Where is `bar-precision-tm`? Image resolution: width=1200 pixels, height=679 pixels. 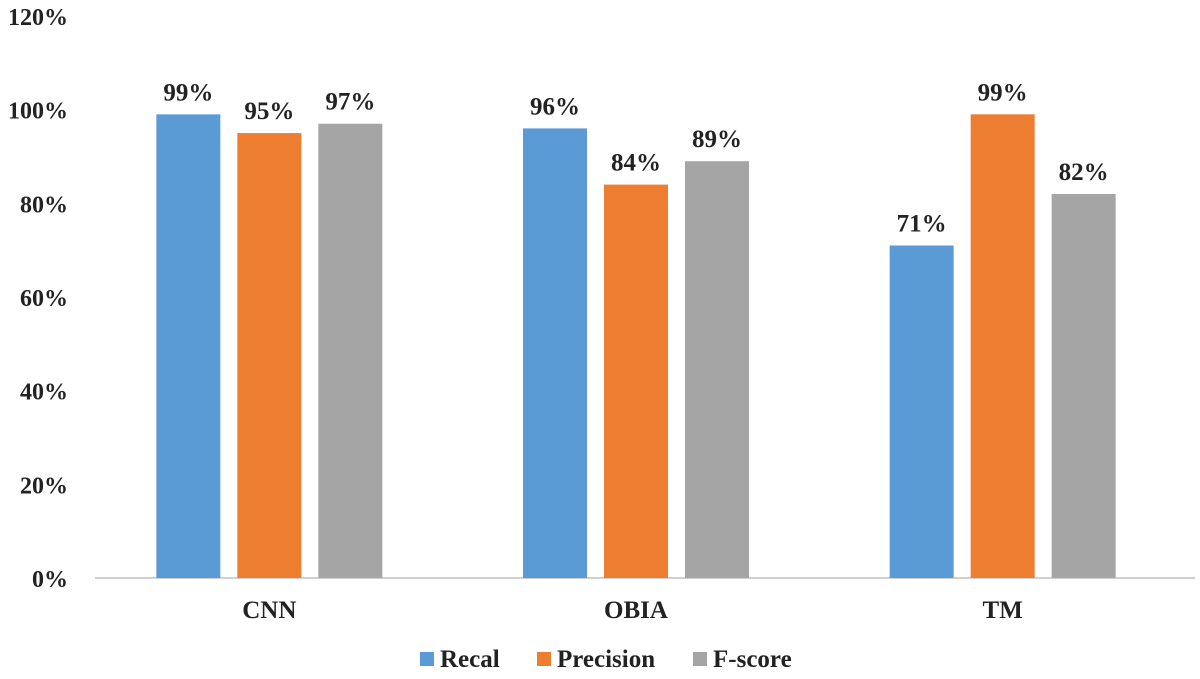
bar-precision-tm is located at coordinates (1002, 346).